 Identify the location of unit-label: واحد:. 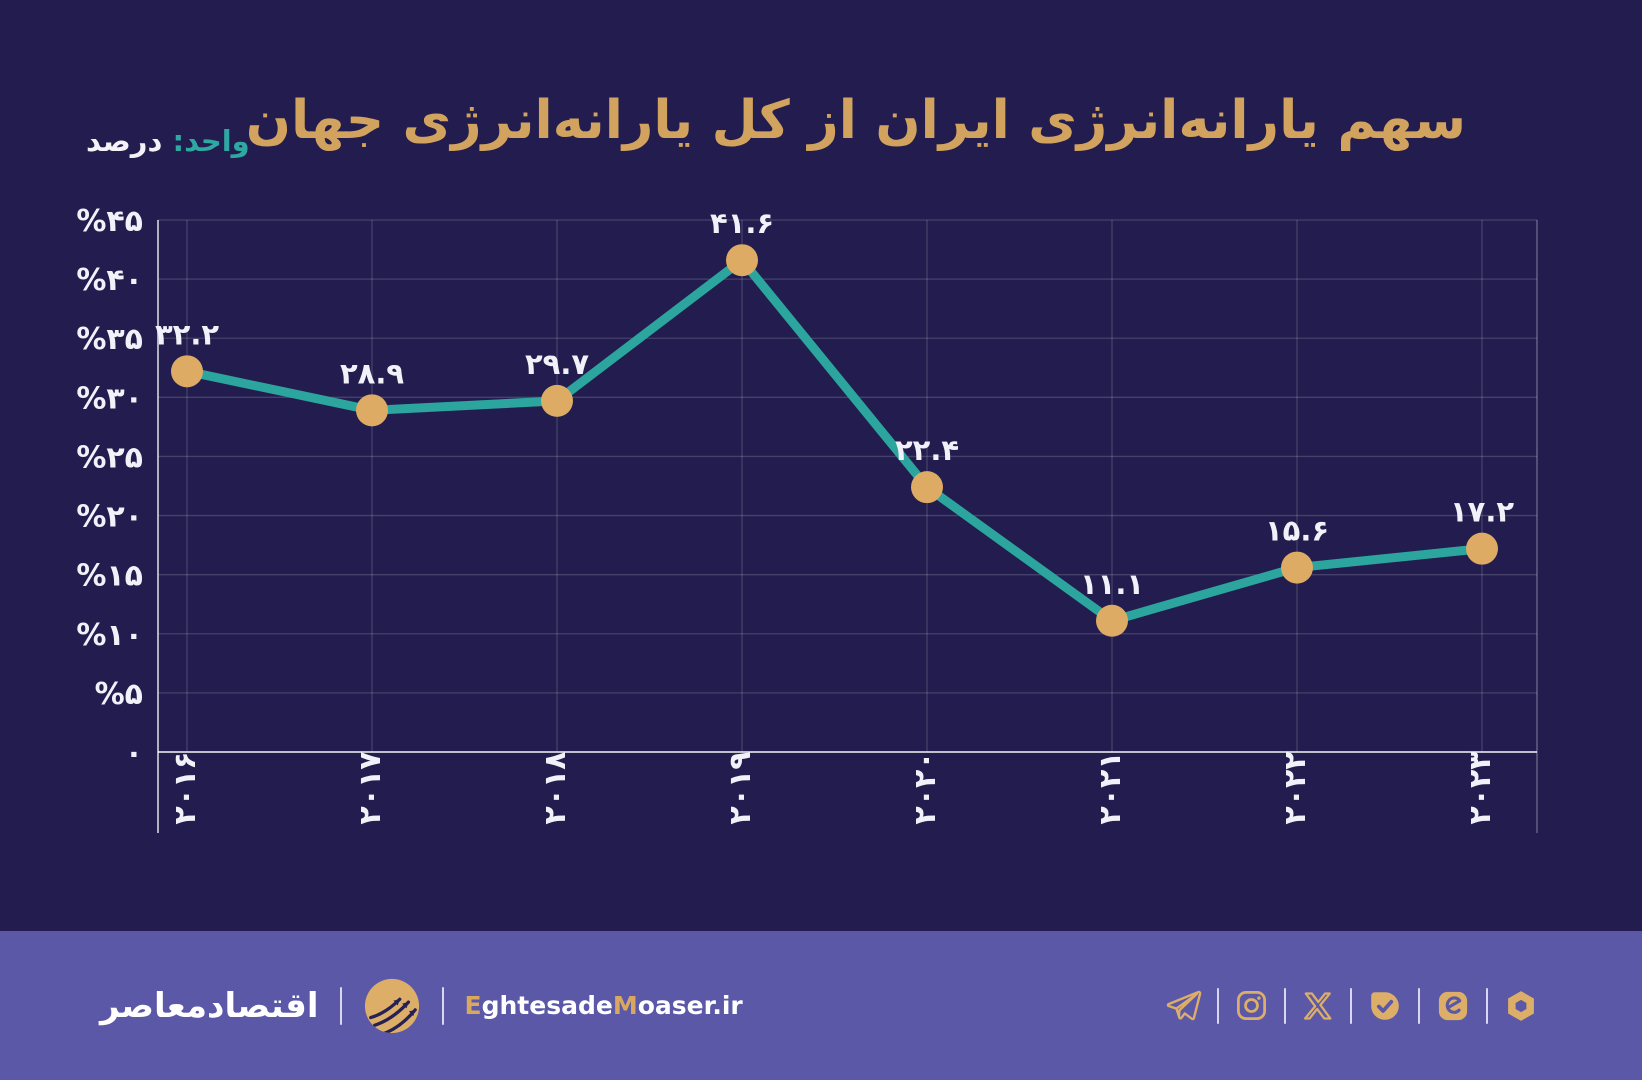
(211, 141).